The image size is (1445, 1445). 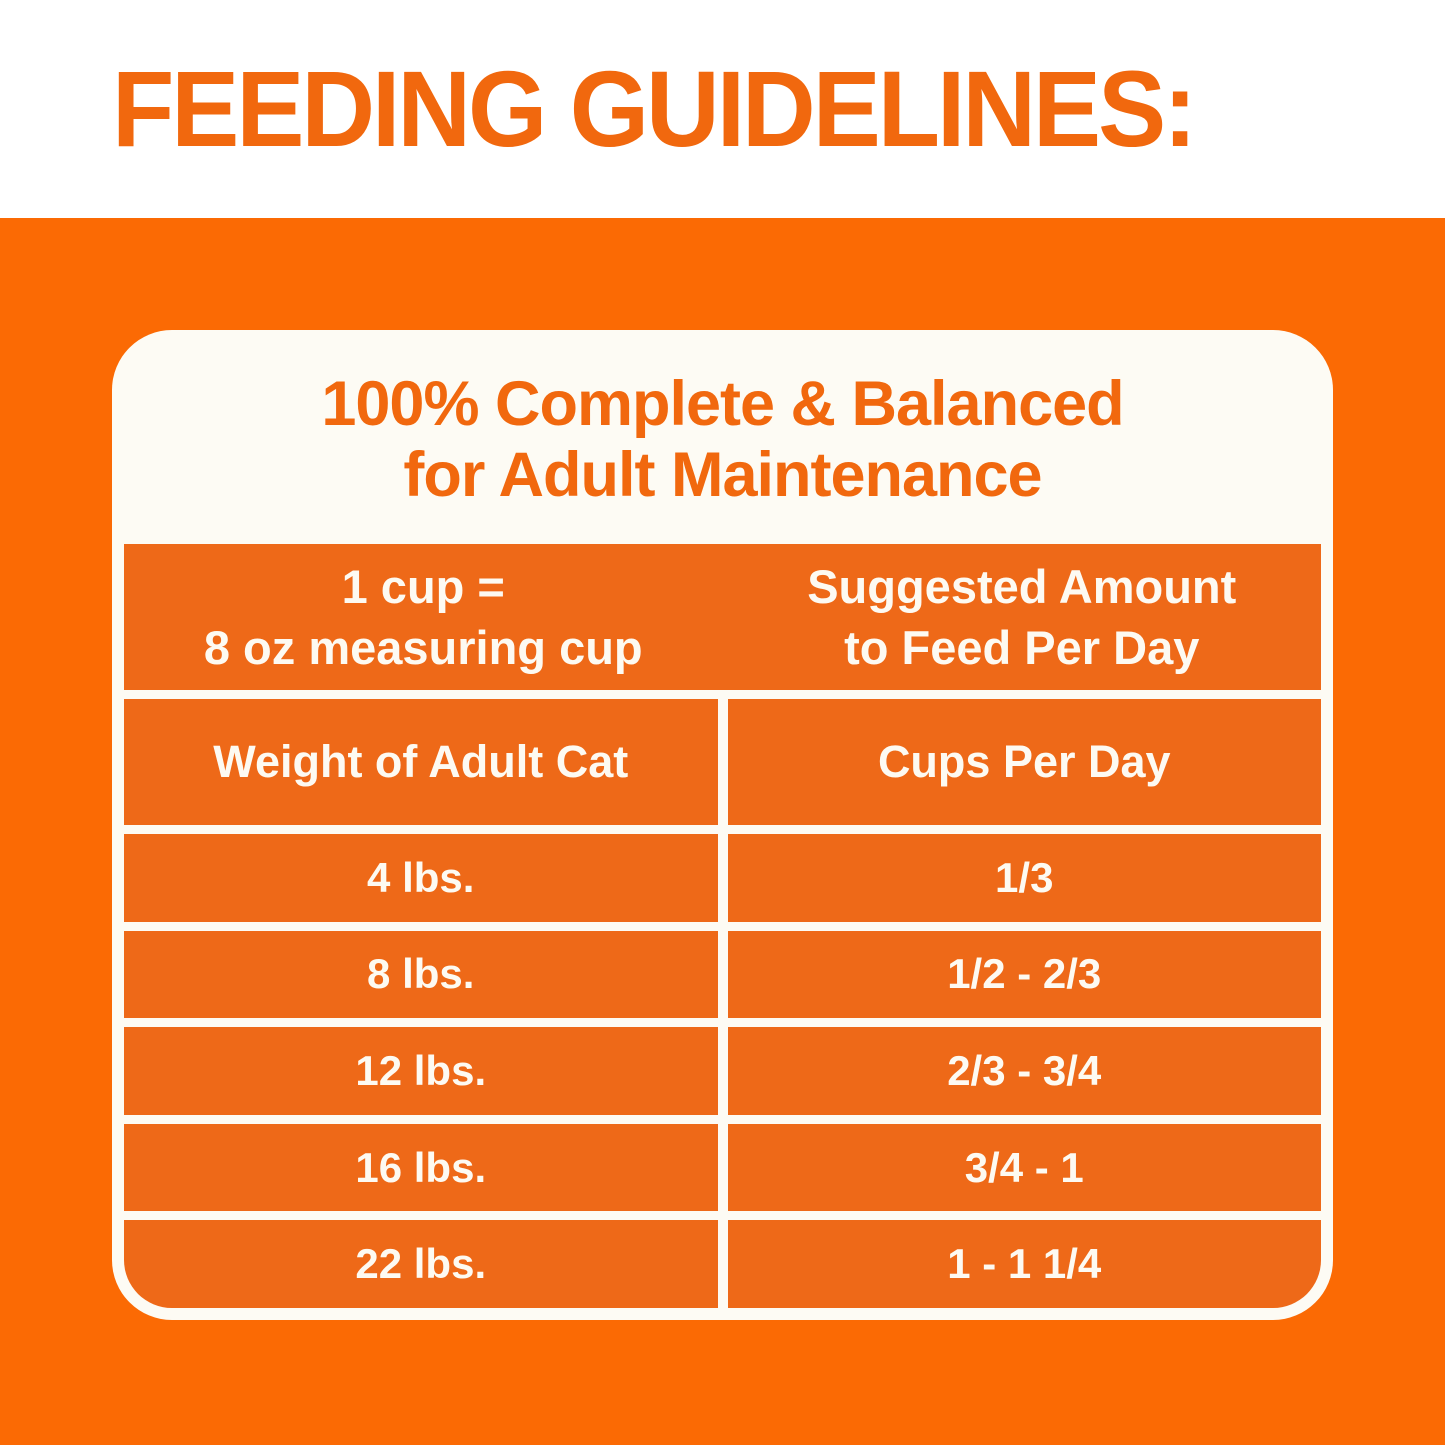 I want to click on page-title: FEEDING GUIDELINES:, so click(x=654, y=108).